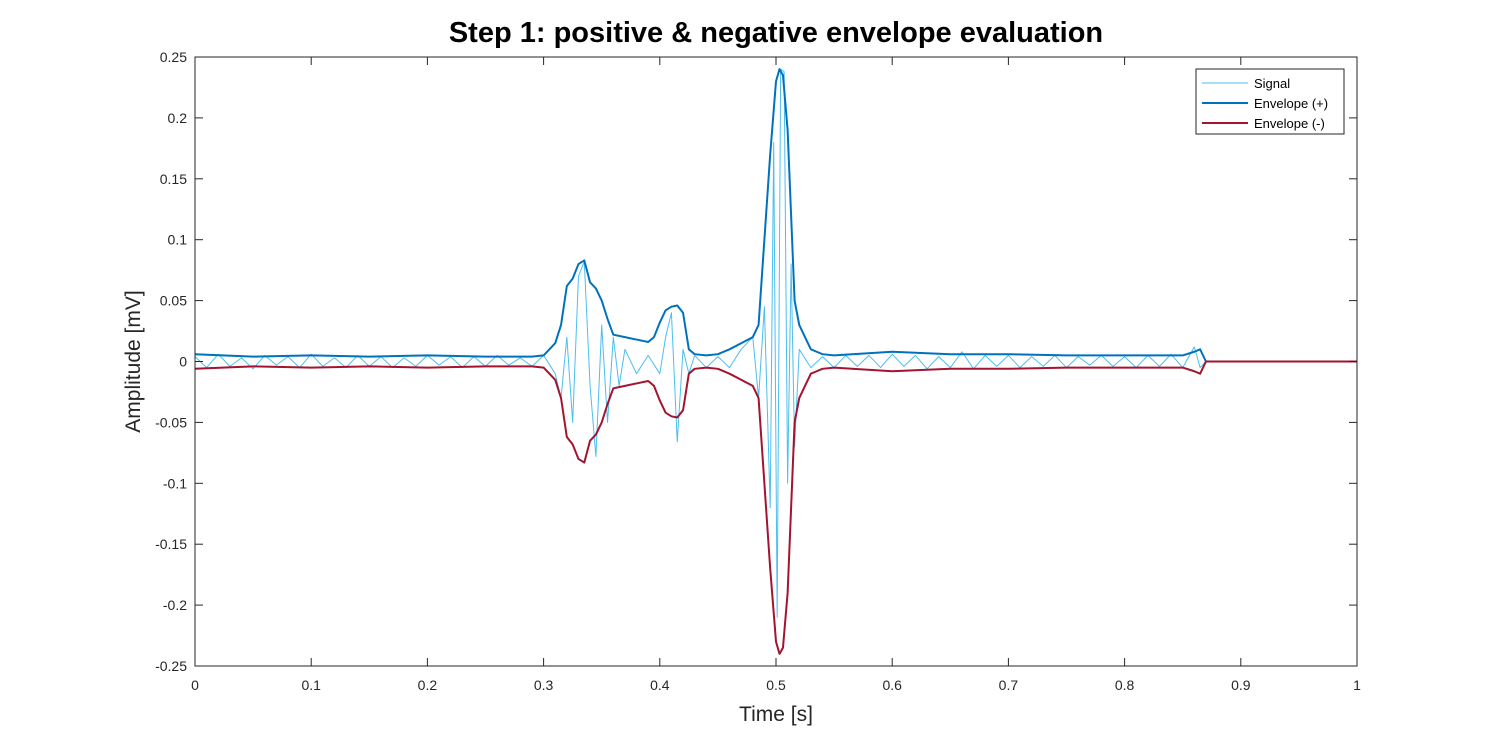  What do you see at coordinates (1357, 685) in the screenshot?
I see `x-tick-label: 1` at bounding box center [1357, 685].